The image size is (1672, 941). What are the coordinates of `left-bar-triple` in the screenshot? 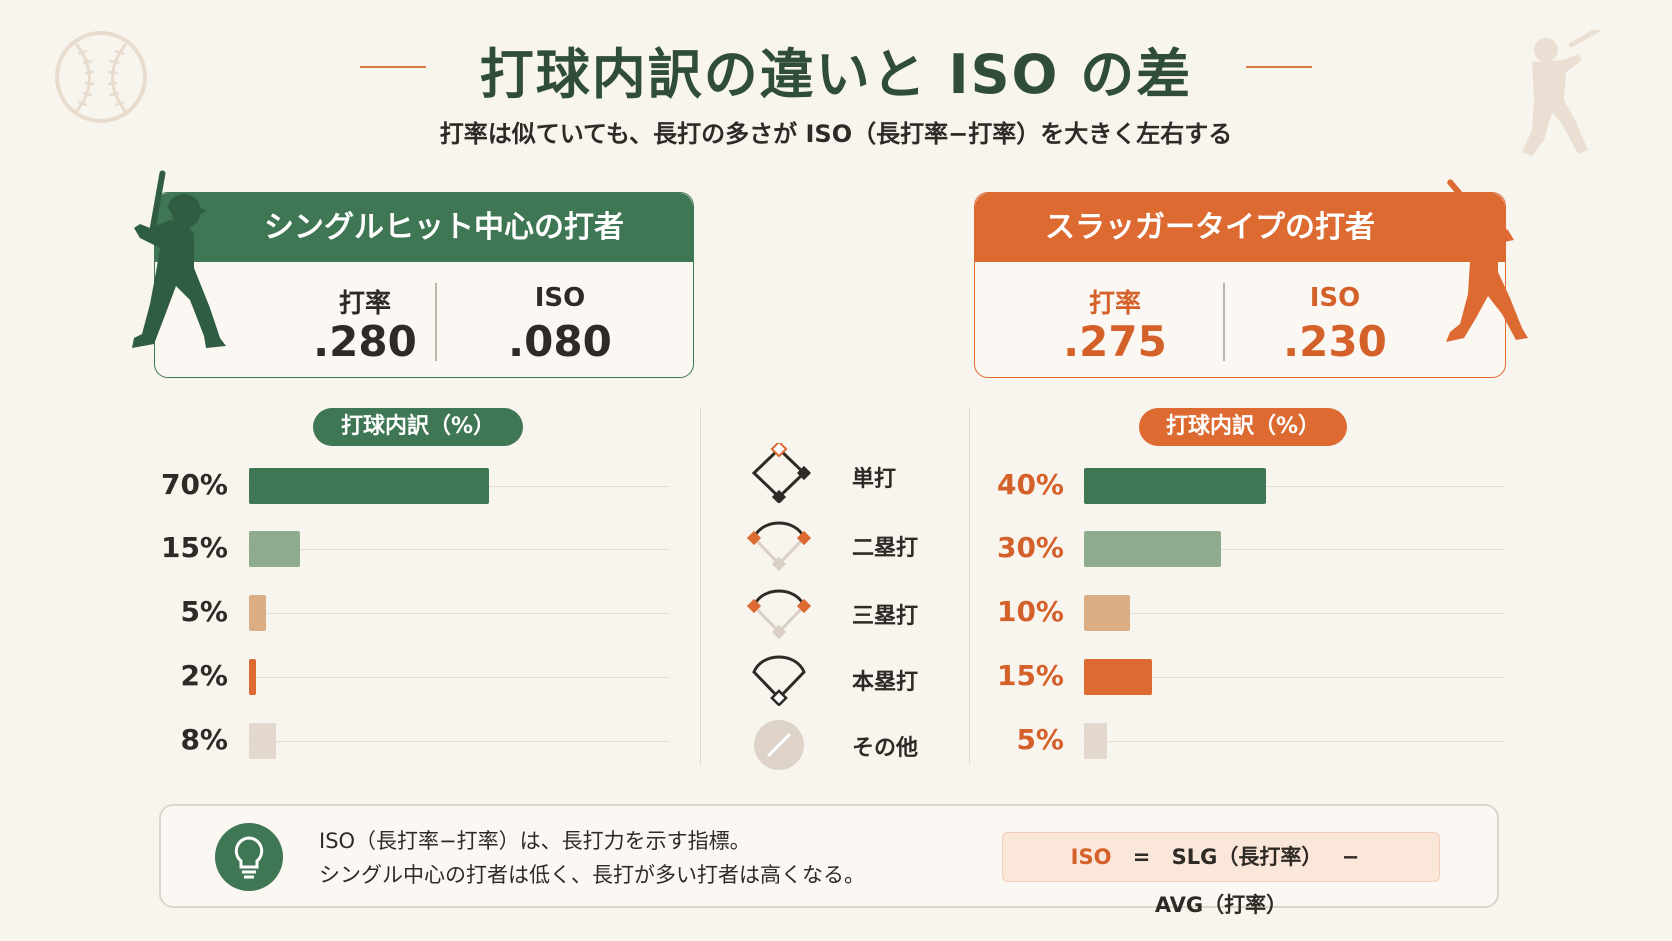 It's located at (258, 613).